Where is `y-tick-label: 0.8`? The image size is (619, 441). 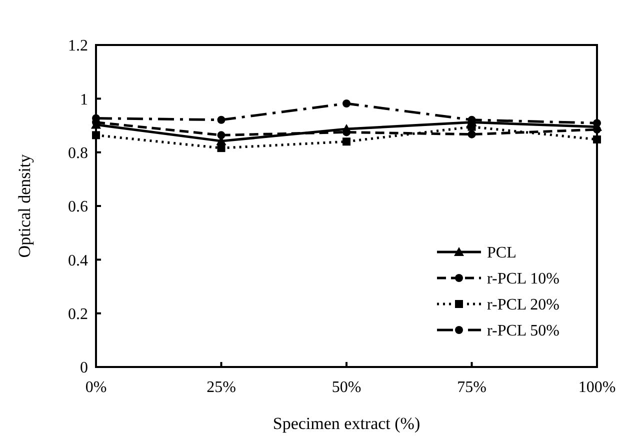 y-tick-label: 0.8 is located at coordinates (78, 153).